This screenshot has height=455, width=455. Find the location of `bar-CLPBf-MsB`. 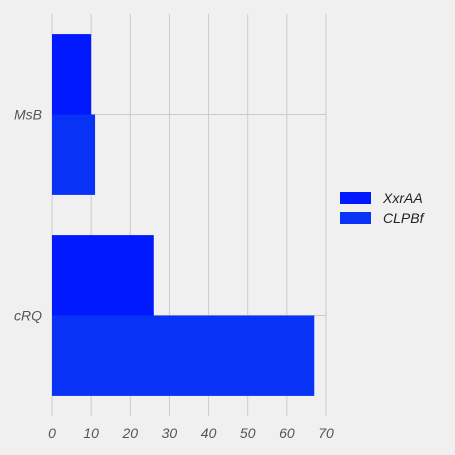

bar-CLPBf-MsB is located at coordinates (74, 154).